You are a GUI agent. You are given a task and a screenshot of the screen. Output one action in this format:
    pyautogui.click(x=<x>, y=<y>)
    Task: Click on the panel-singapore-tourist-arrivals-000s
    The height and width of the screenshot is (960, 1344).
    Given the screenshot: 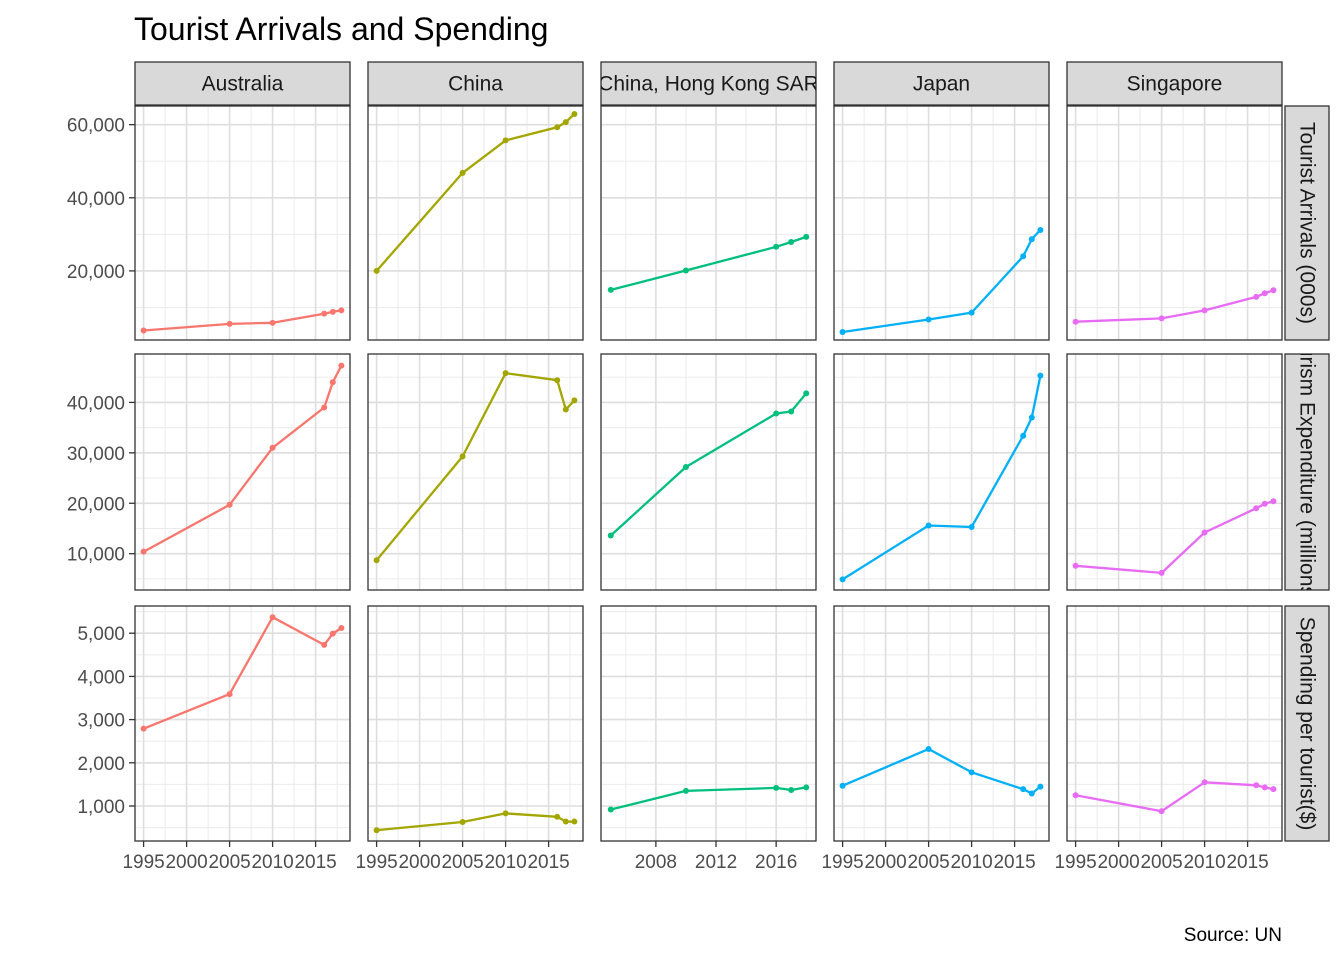 What is the action you would take?
    pyautogui.click(x=1174, y=223)
    